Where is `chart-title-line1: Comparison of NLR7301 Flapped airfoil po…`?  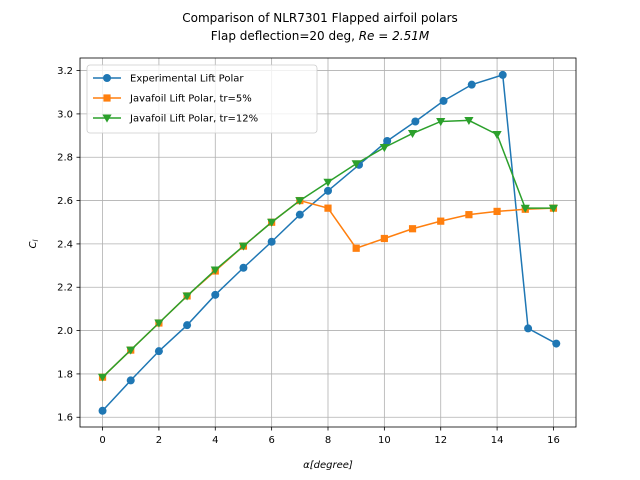 chart-title-line1: Comparison of NLR7301 Flapped airfoil po… is located at coordinates (320, 18).